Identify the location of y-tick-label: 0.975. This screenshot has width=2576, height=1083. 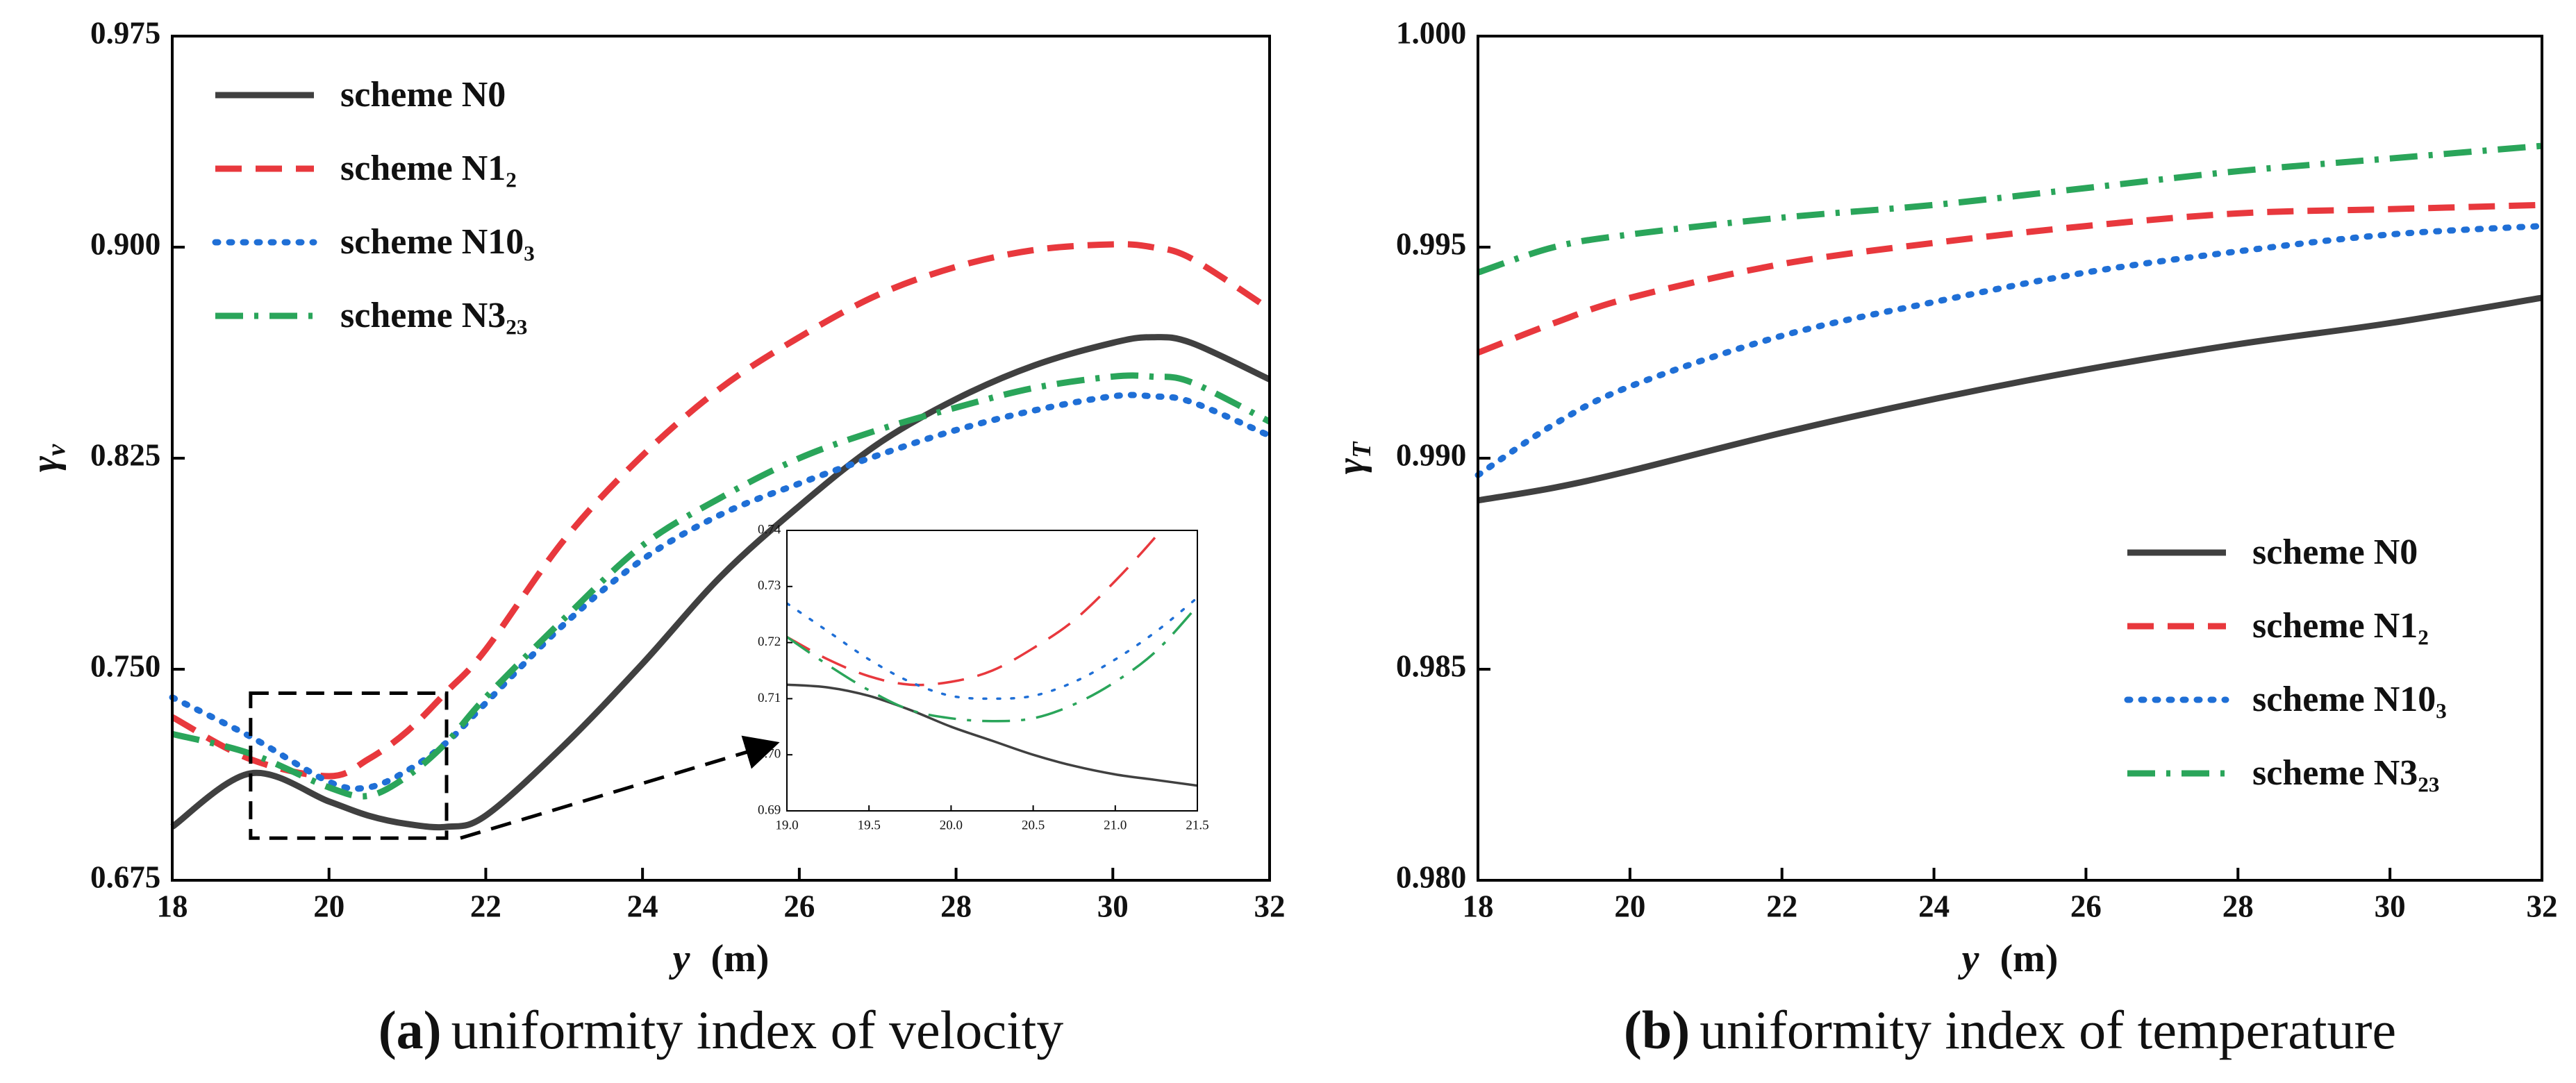
(125, 32).